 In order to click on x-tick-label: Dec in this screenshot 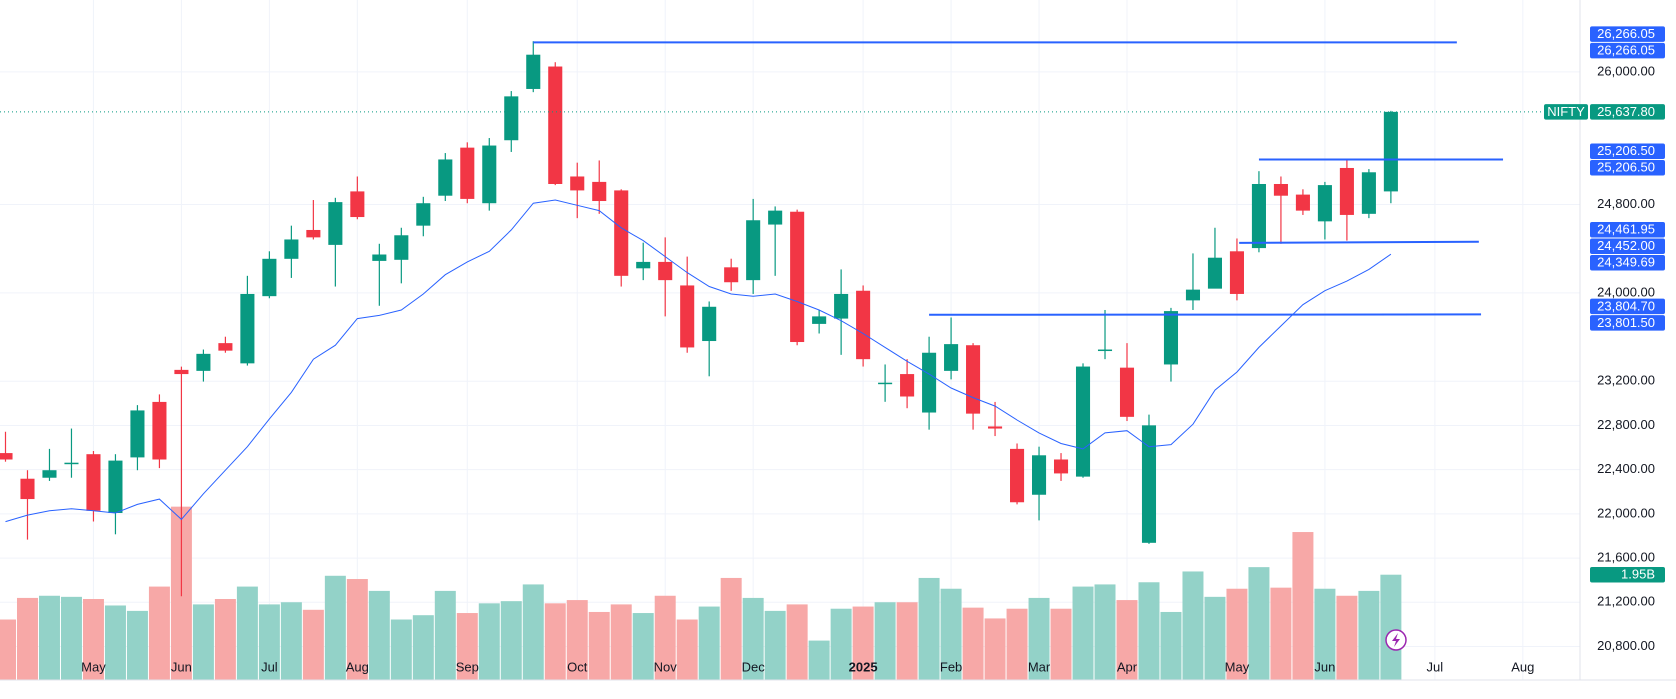, I will do `click(754, 666)`.